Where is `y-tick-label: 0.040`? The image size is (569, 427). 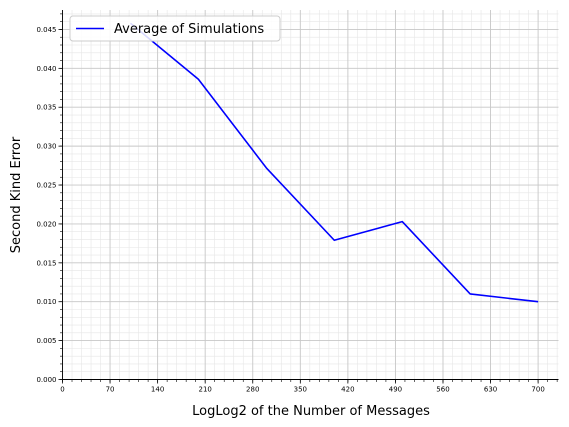
y-tick-label: 0.040 is located at coordinates (46, 69).